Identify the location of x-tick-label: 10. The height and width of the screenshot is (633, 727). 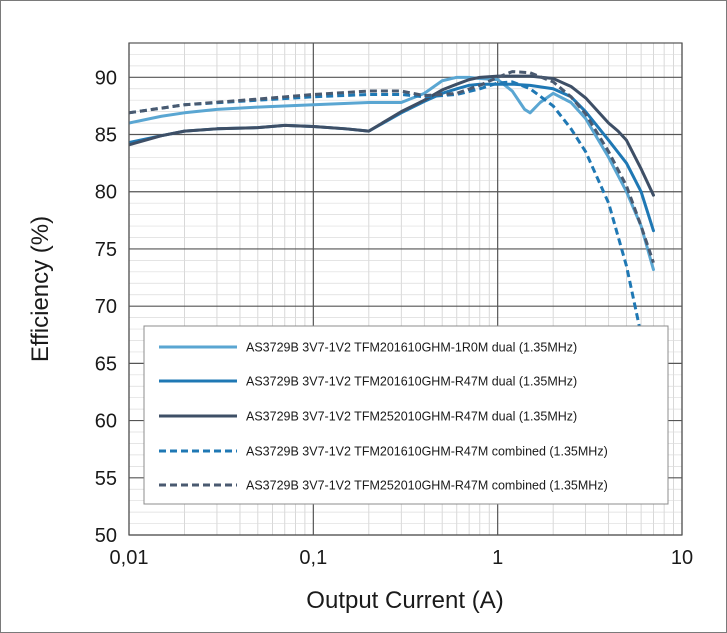
(682, 558).